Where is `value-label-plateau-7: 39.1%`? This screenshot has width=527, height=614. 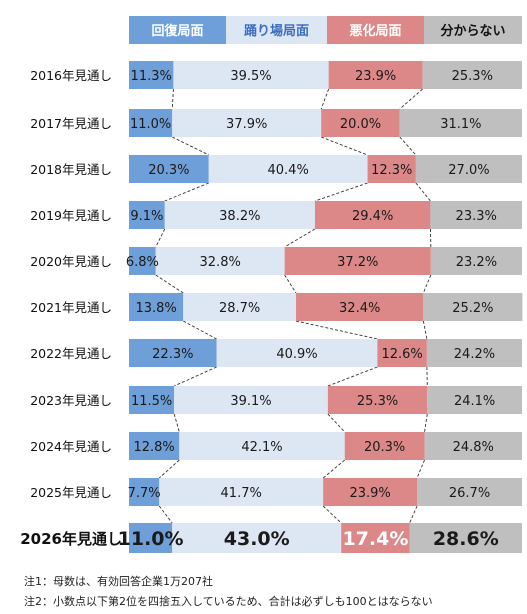
value-label-plateau-7: 39.1% is located at coordinates (250, 401).